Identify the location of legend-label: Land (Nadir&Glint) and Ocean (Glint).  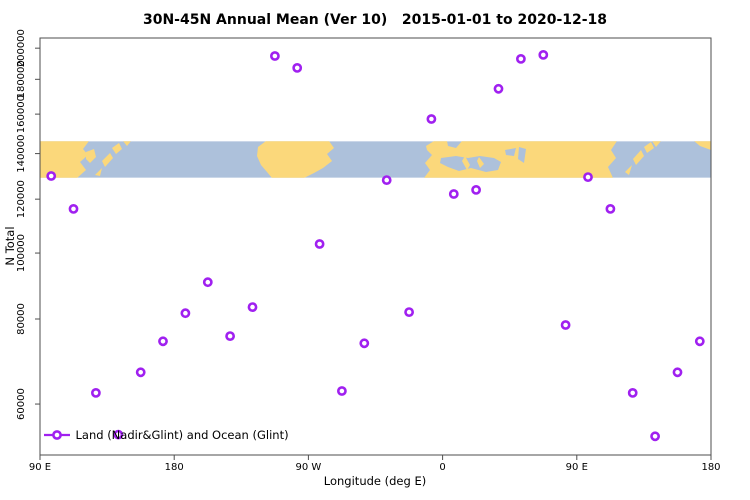
(182, 435).